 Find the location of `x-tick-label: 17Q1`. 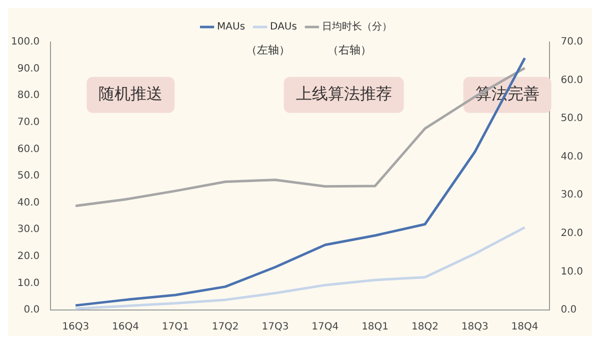

x-tick-label: 17Q1 is located at coordinates (175, 327).